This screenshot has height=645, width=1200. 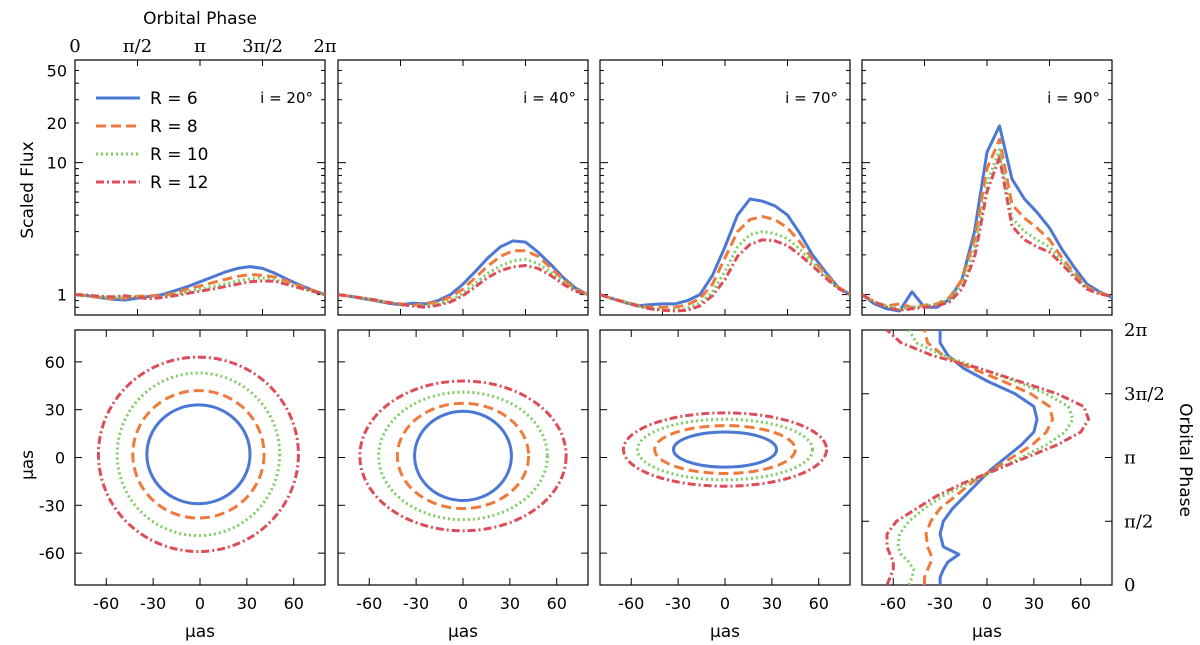 I want to click on top-axis-tick-label: 0, so click(x=74, y=46).